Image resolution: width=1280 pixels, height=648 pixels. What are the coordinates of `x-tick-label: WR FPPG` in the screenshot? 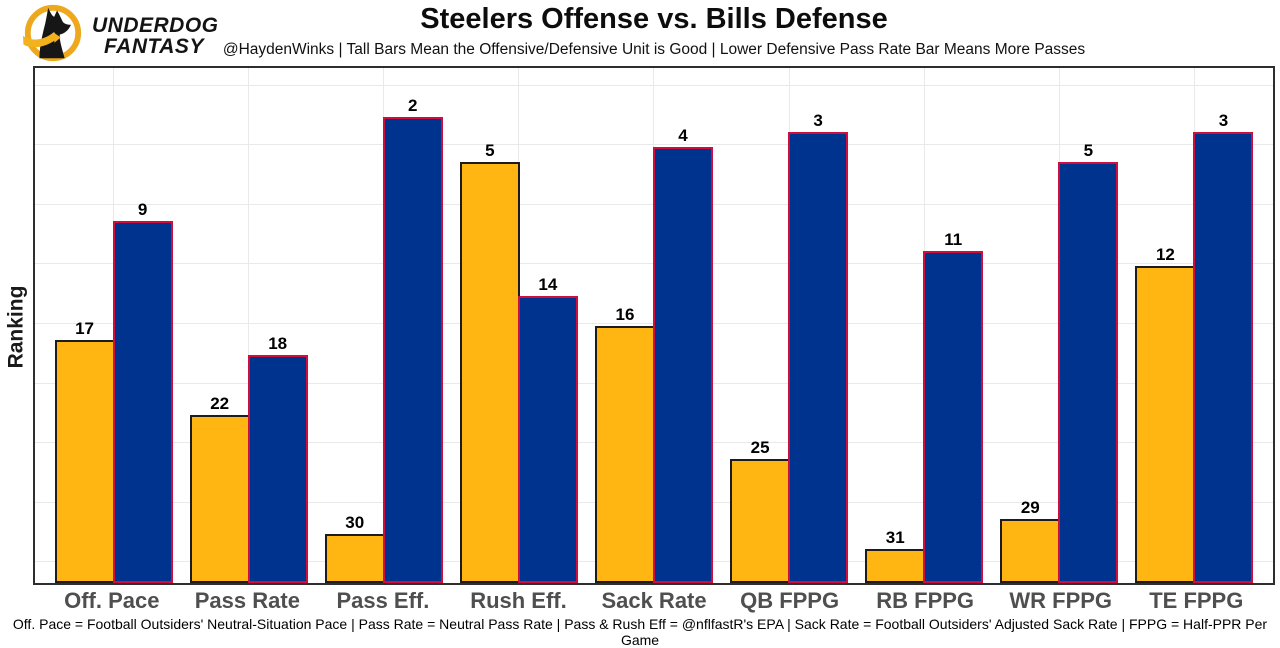 It's located at (1061, 600).